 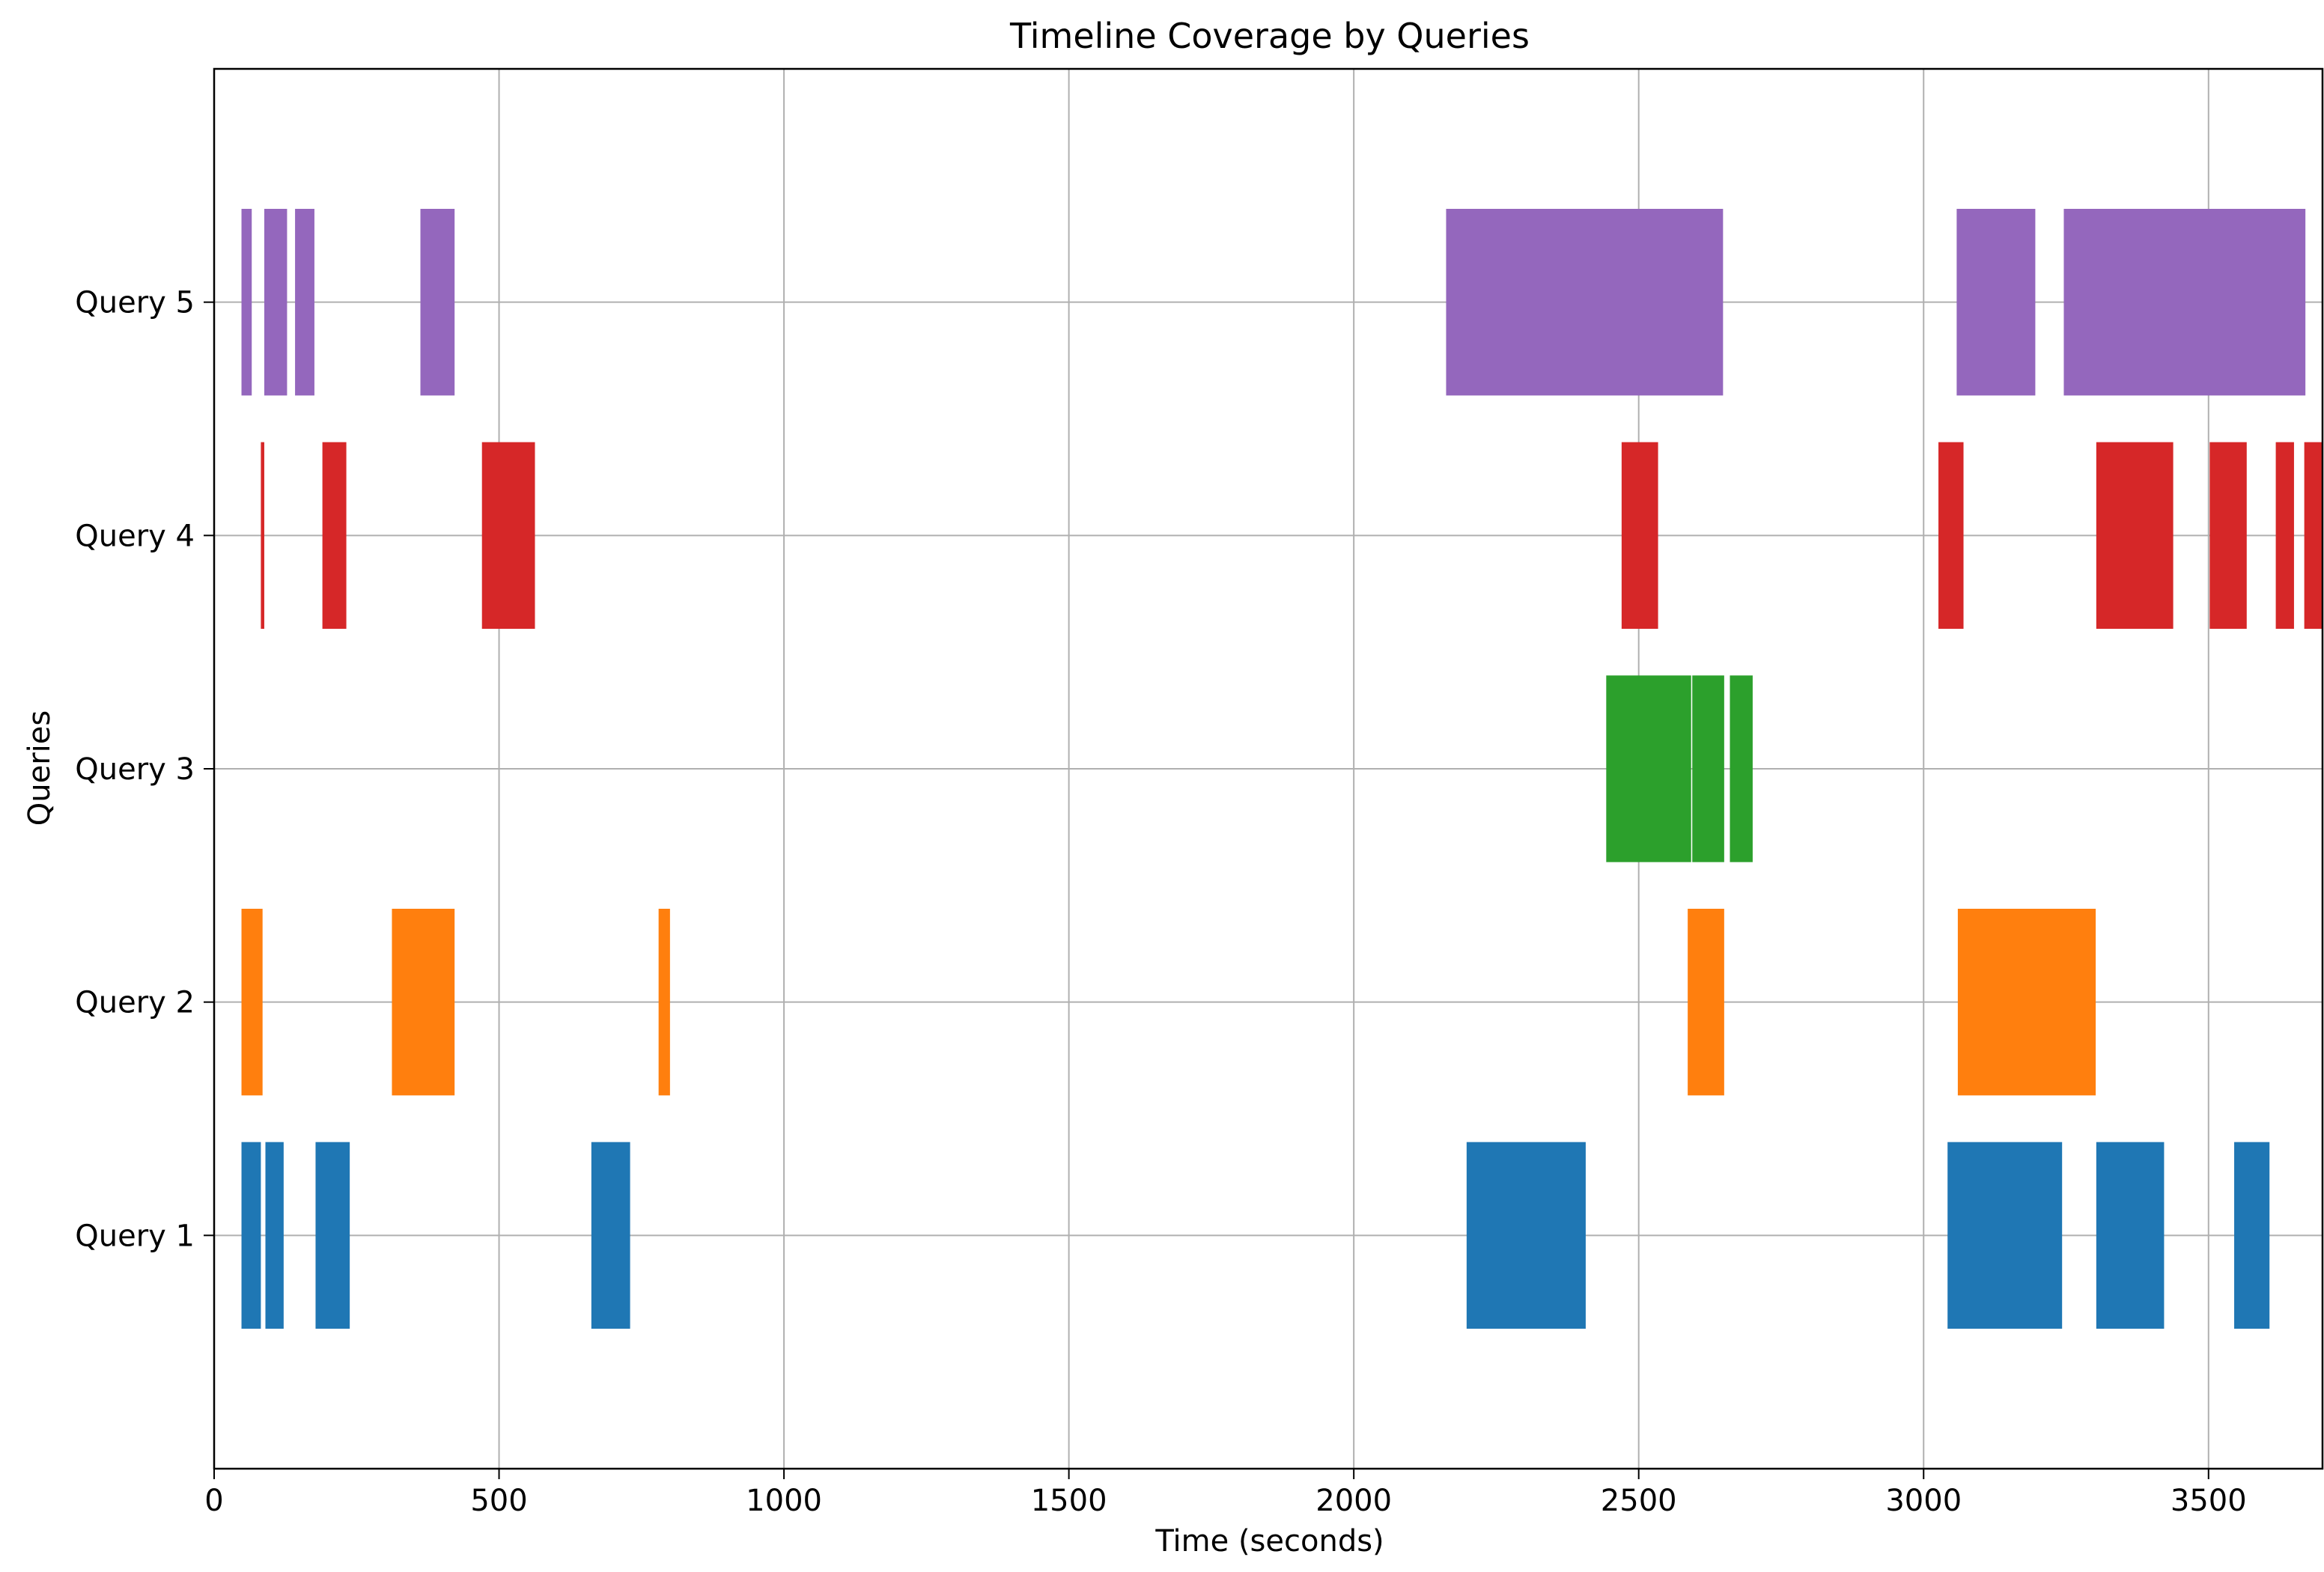 I want to click on x-tick-label: 500, so click(x=498, y=1501).